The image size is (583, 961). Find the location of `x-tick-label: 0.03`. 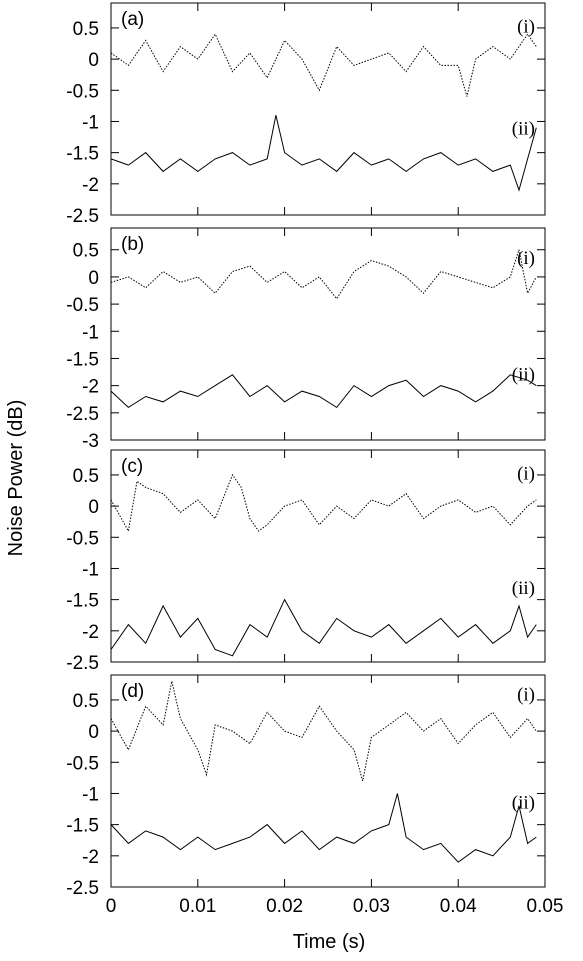

x-tick-label: 0.03 is located at coordinates (371, 906).